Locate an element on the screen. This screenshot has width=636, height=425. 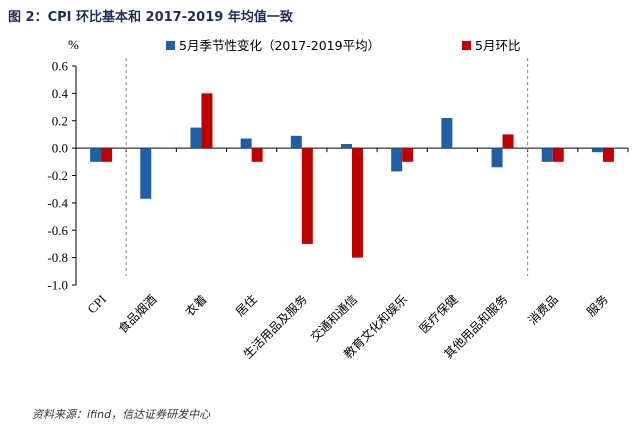
source-note: 资料来源：ifind，信达证券研发中心 is located at coordinates (121, 414).